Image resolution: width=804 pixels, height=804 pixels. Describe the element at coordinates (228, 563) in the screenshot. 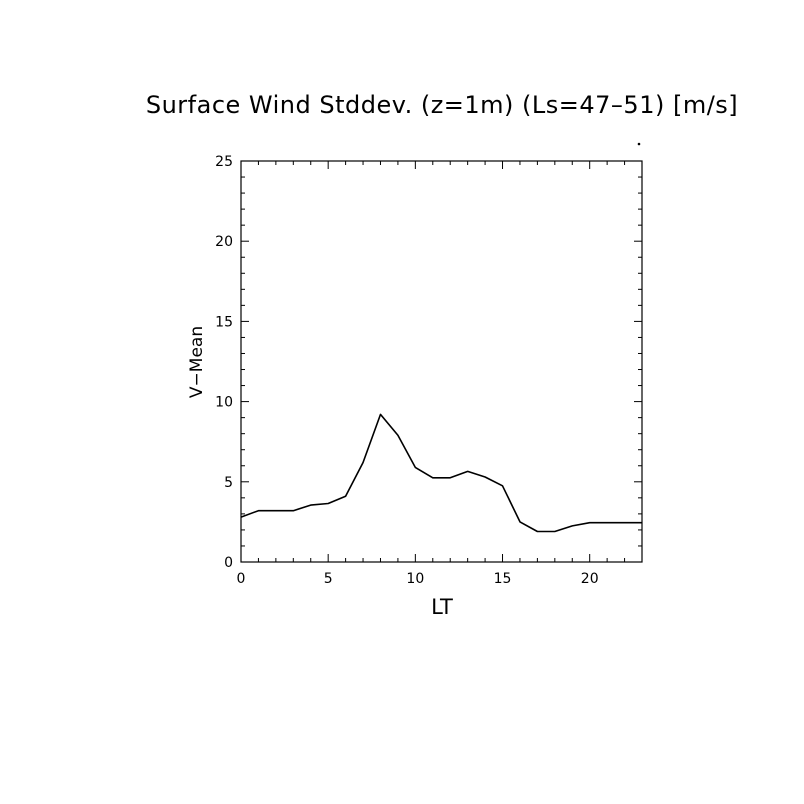

I see `y-tick-label: 0` at that location.